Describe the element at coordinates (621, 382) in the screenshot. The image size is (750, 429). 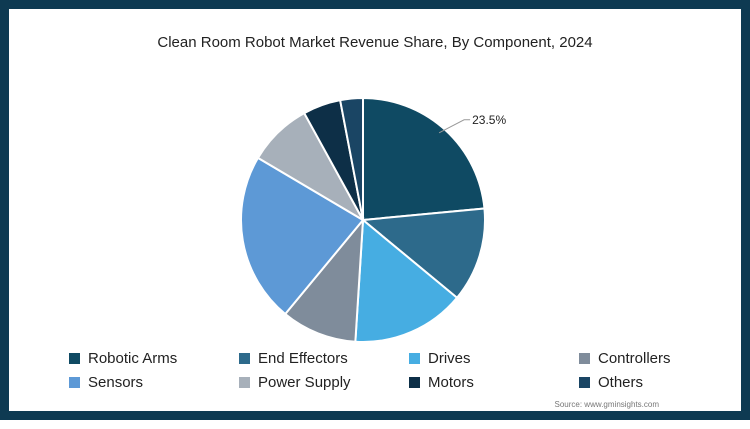
I see `legend-label: Others` at that location.